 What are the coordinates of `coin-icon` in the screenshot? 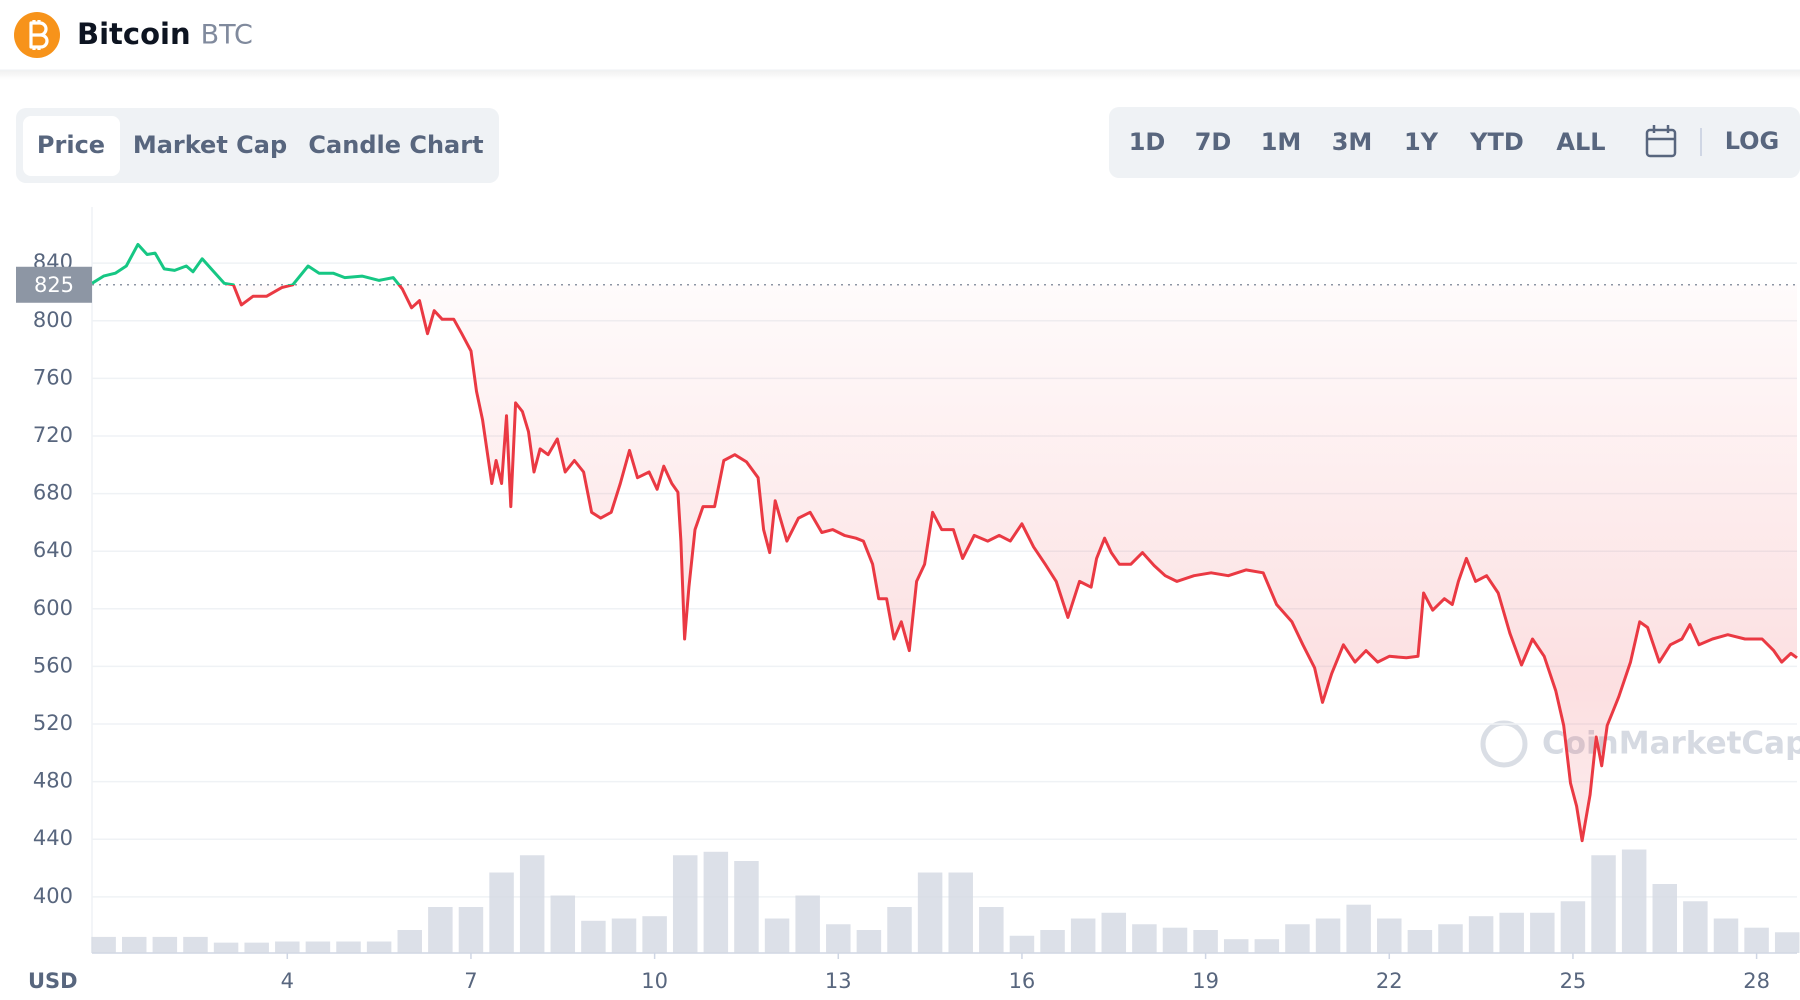 It's located at (37, 35).